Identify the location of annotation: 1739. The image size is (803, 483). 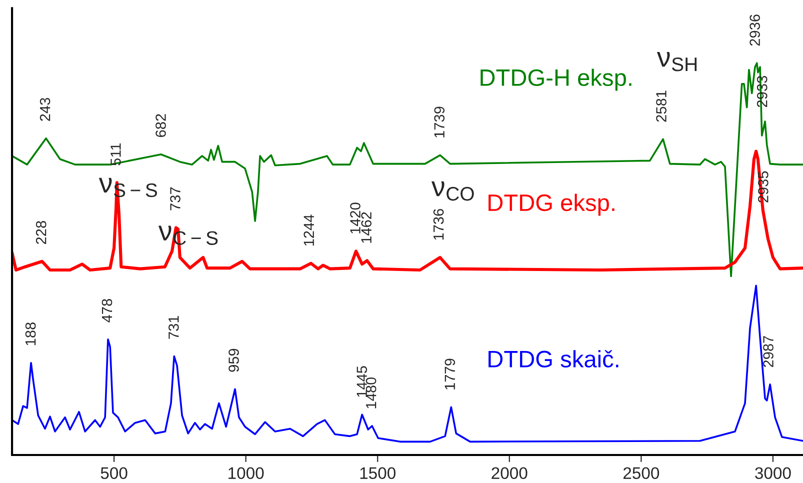
(439, 122).